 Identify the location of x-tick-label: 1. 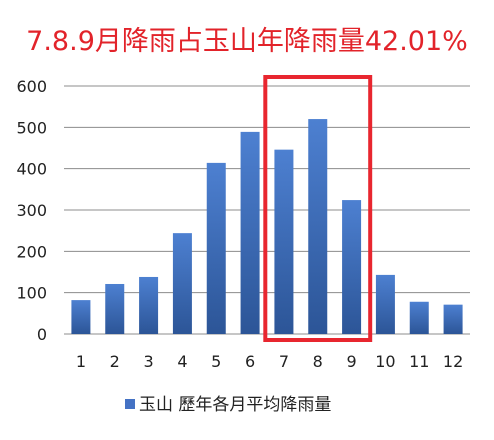
(81, 361).